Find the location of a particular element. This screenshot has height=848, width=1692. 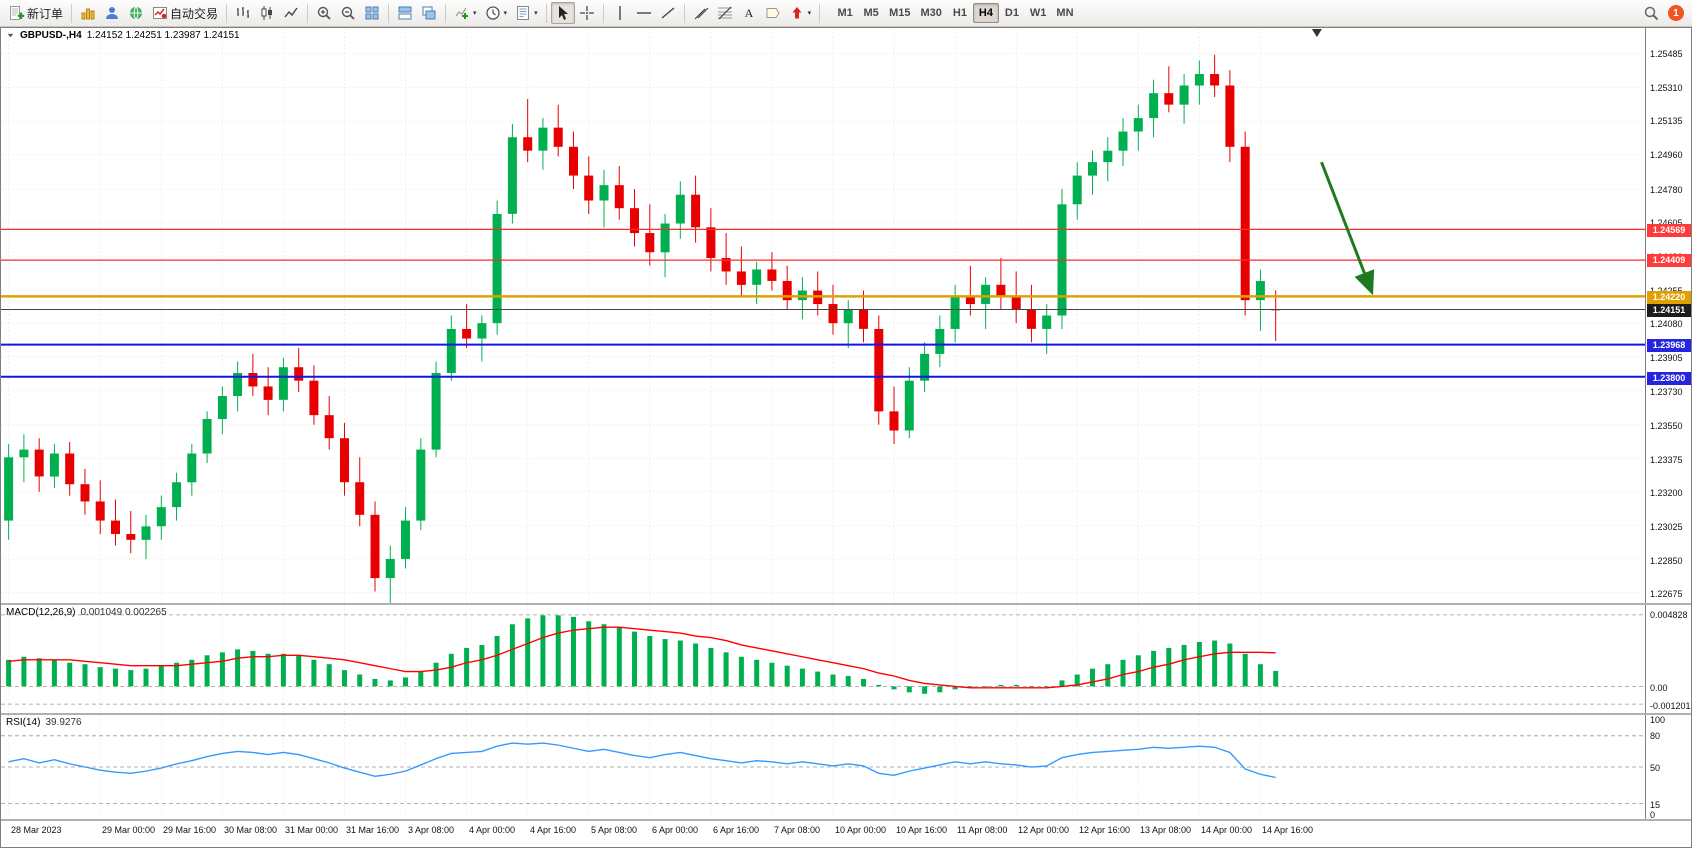

cursor-button is located at coordinates (562, 13).